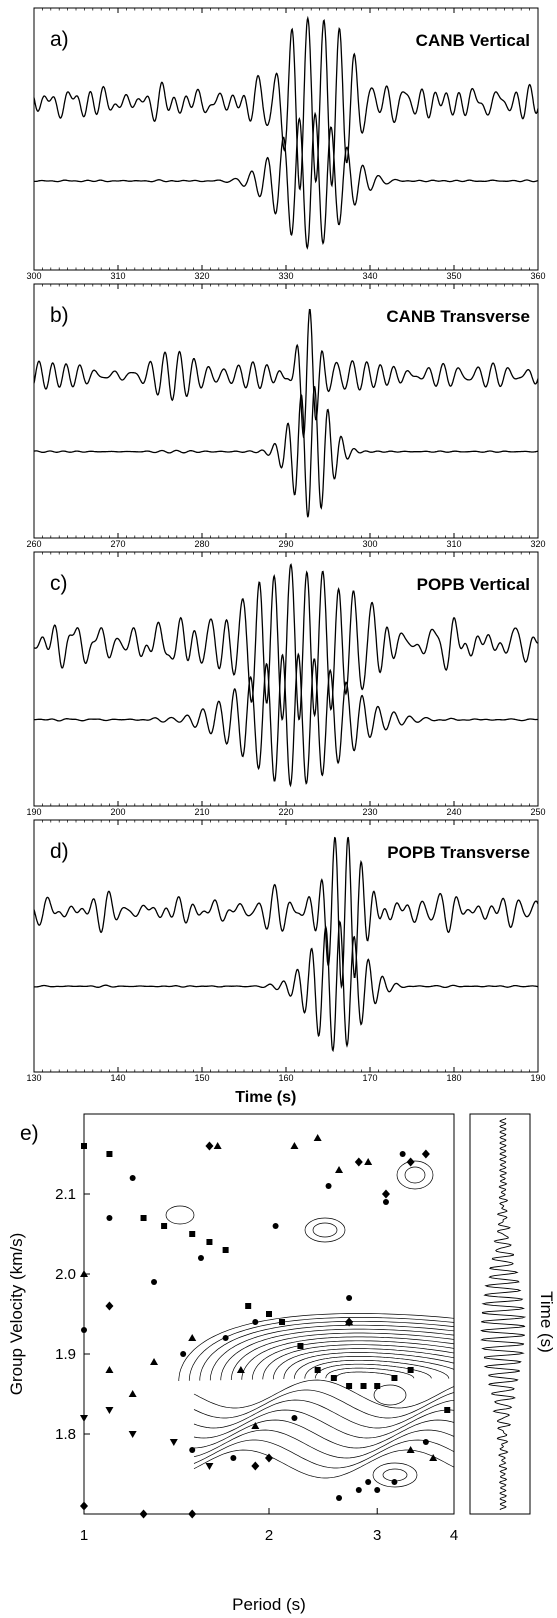 This screenshot has width=557, height=1618. Describe the element at coordinates (33, 1078) in the screenshot. I see `tick-label: 130` at that location.